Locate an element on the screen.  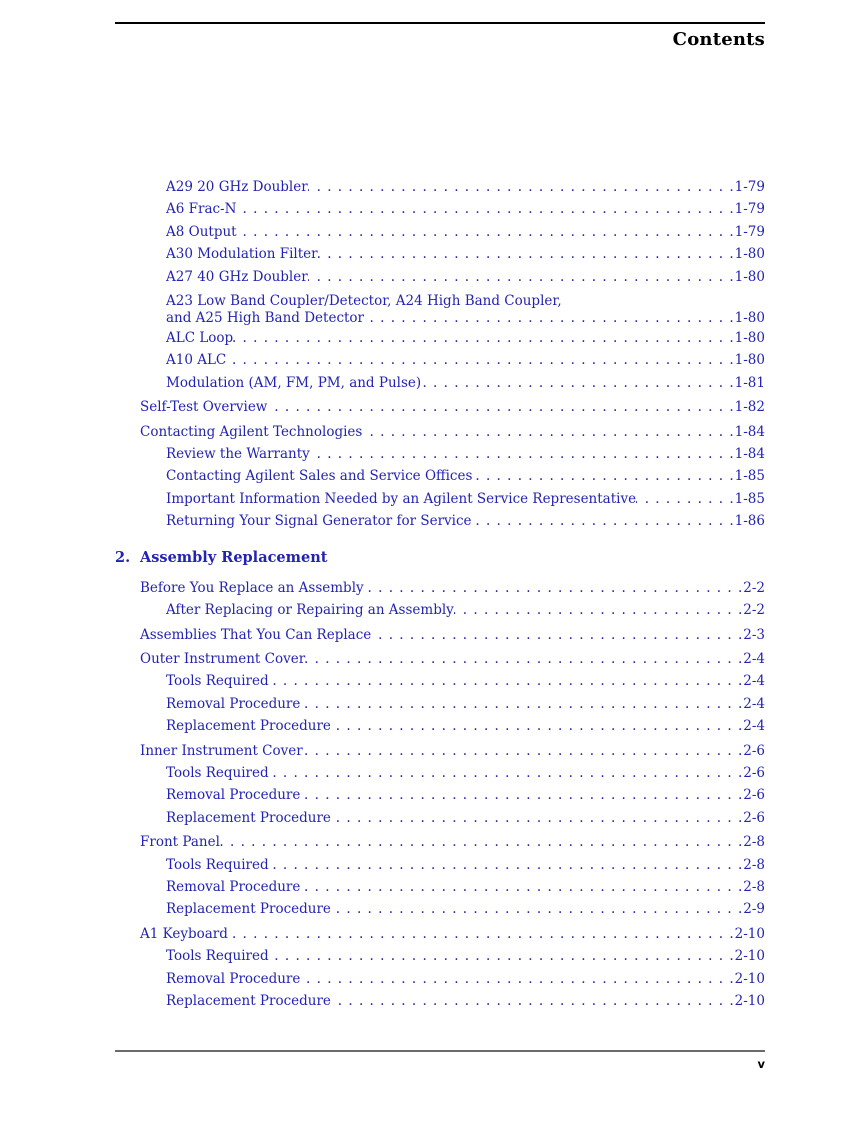
toc-entry-page: 1-86 is located at coordinates (749, 521).